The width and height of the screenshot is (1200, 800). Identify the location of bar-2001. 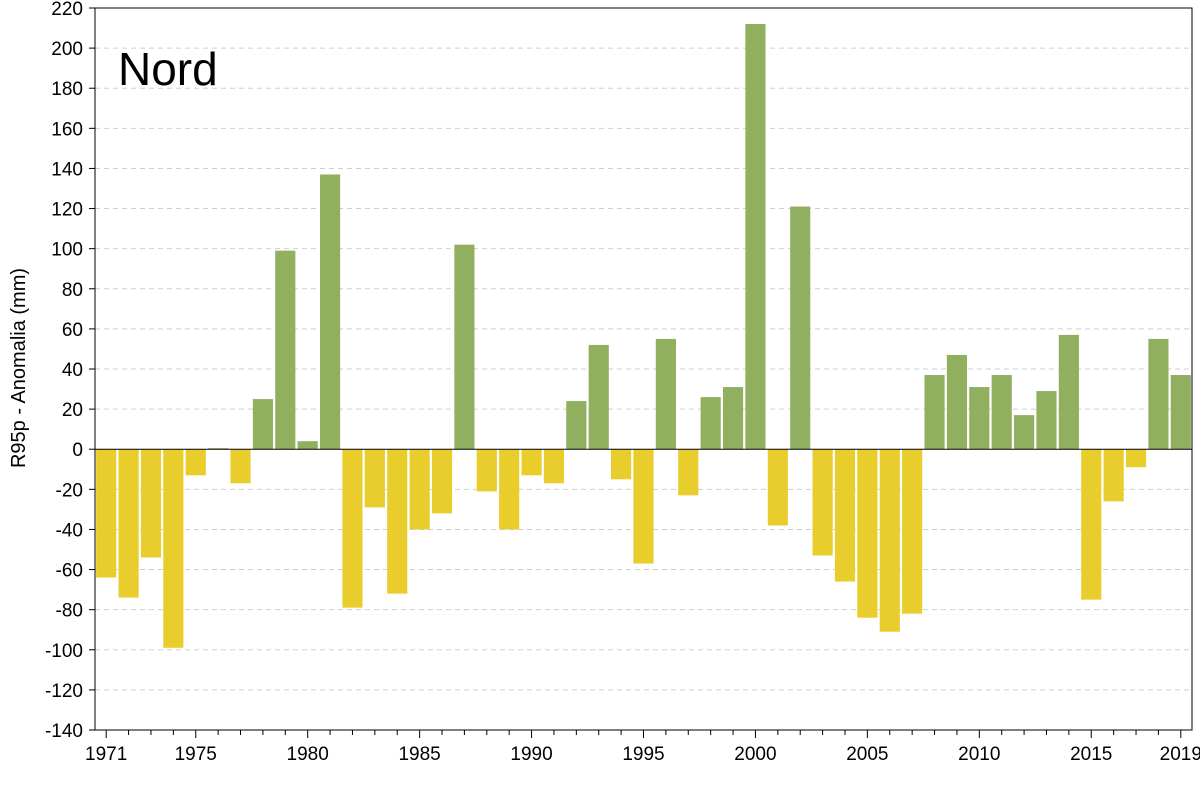
(777, 487).